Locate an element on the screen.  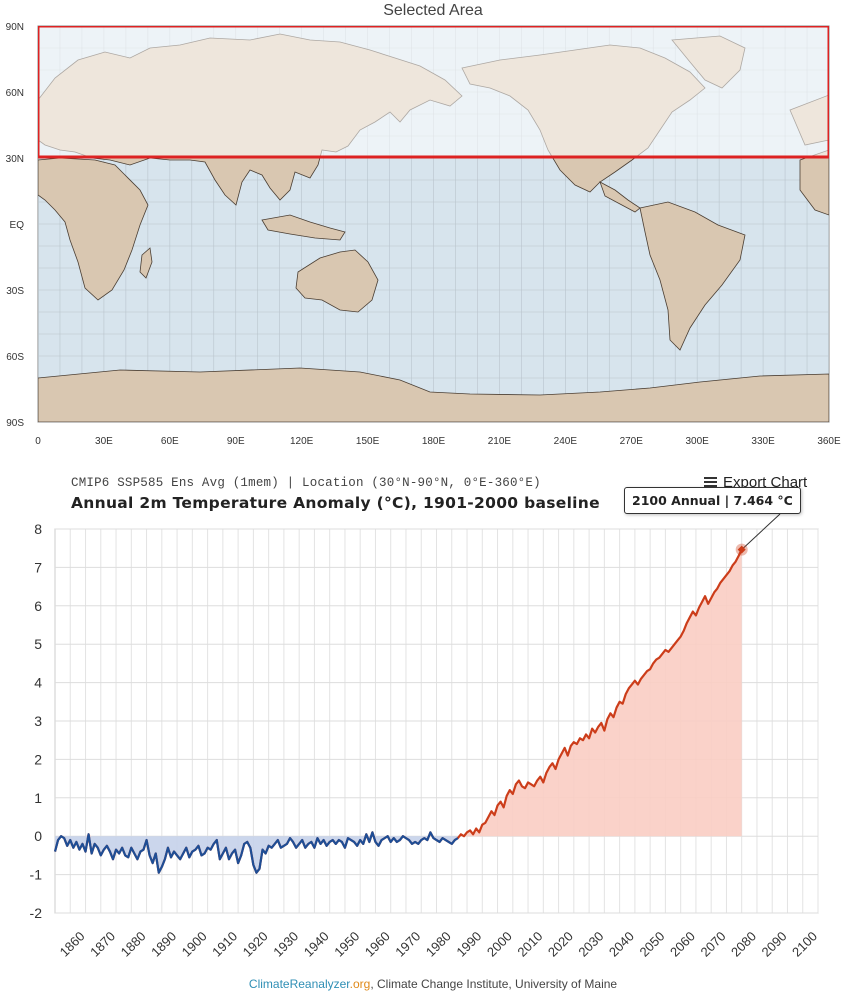
longitude-label: 240E is located at coordinates (566, 441).